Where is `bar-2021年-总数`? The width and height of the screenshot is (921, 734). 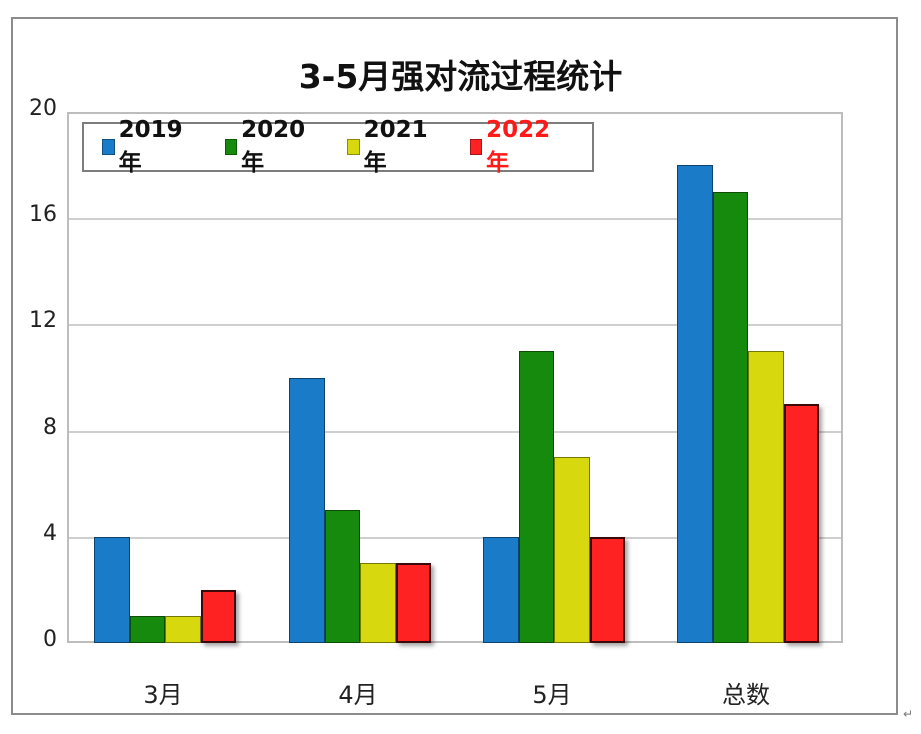
bar-2021年-总数 is located at coordinates (766, 496).